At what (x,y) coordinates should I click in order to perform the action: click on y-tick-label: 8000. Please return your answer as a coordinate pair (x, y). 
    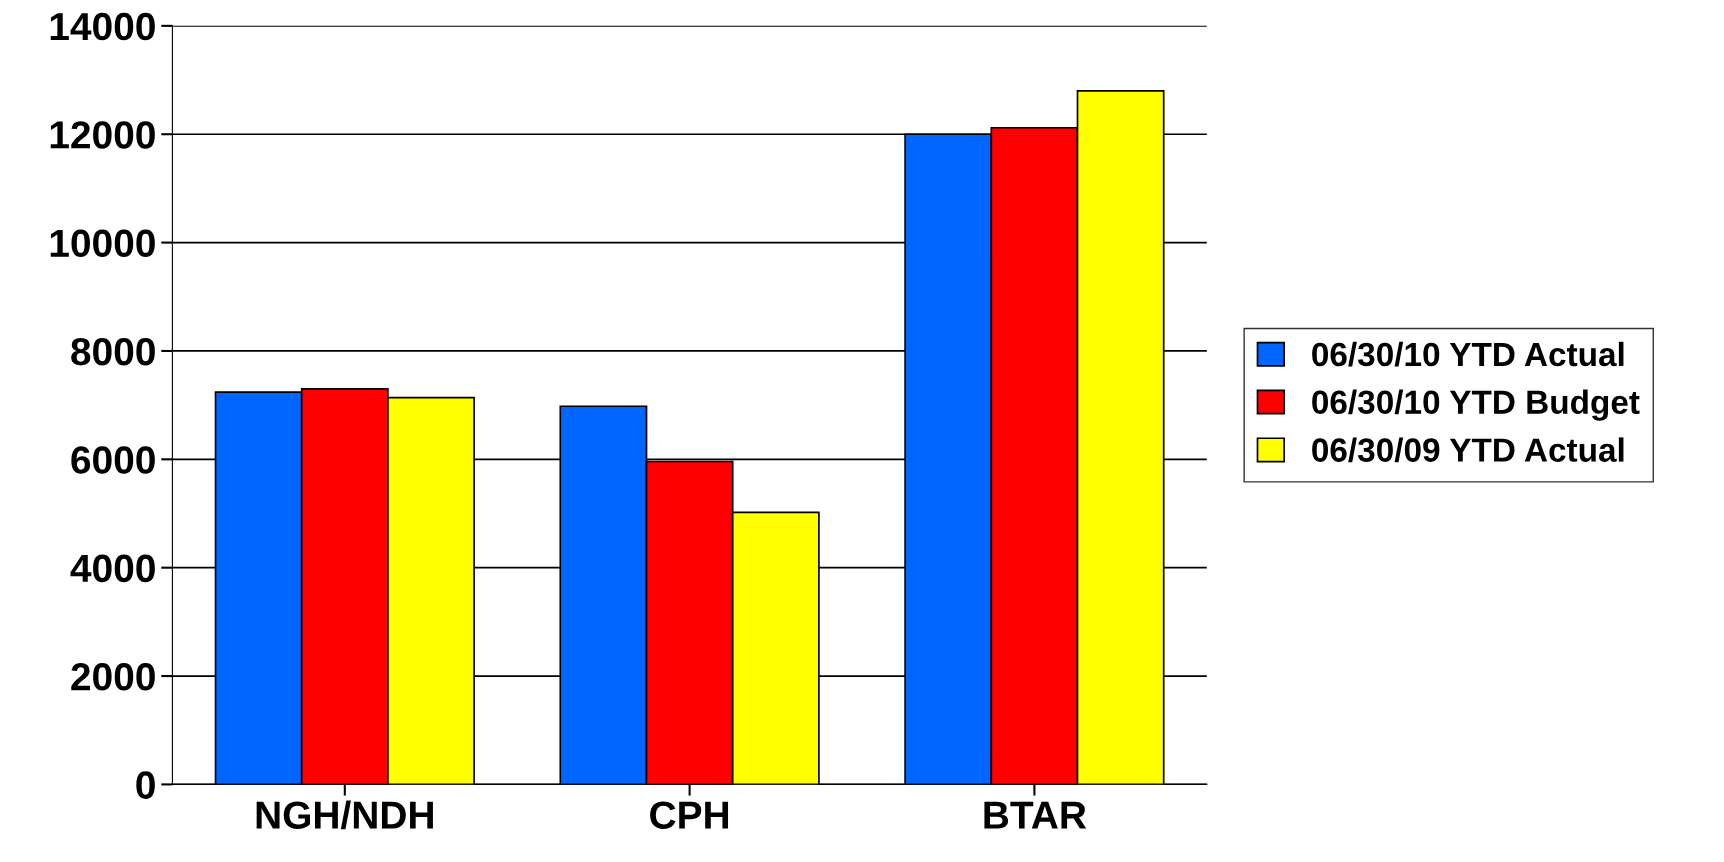
    Looking at the image, I should click on (113, 351).